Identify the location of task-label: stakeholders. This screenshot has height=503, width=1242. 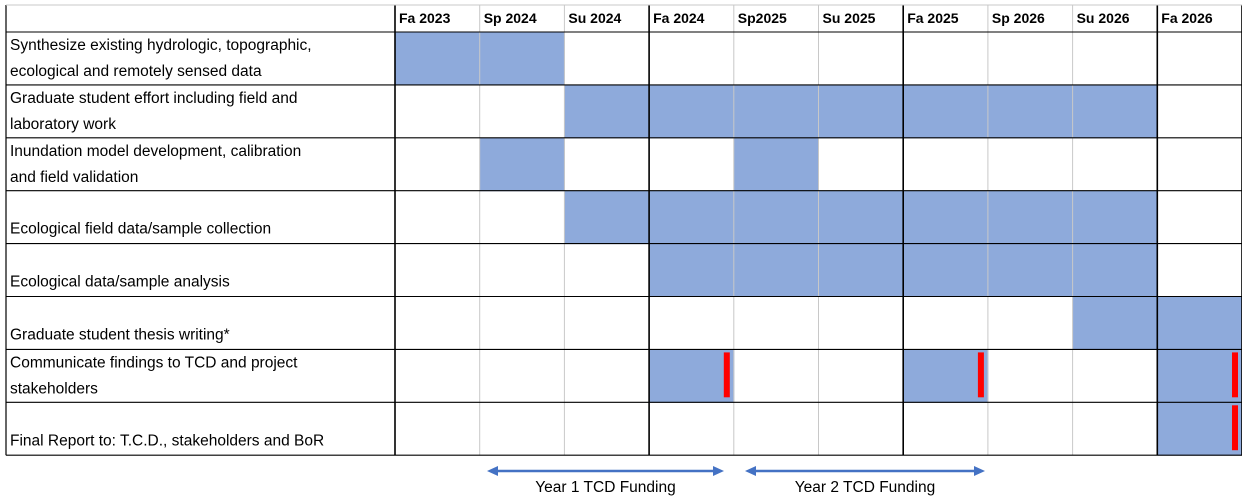
(54, 388).